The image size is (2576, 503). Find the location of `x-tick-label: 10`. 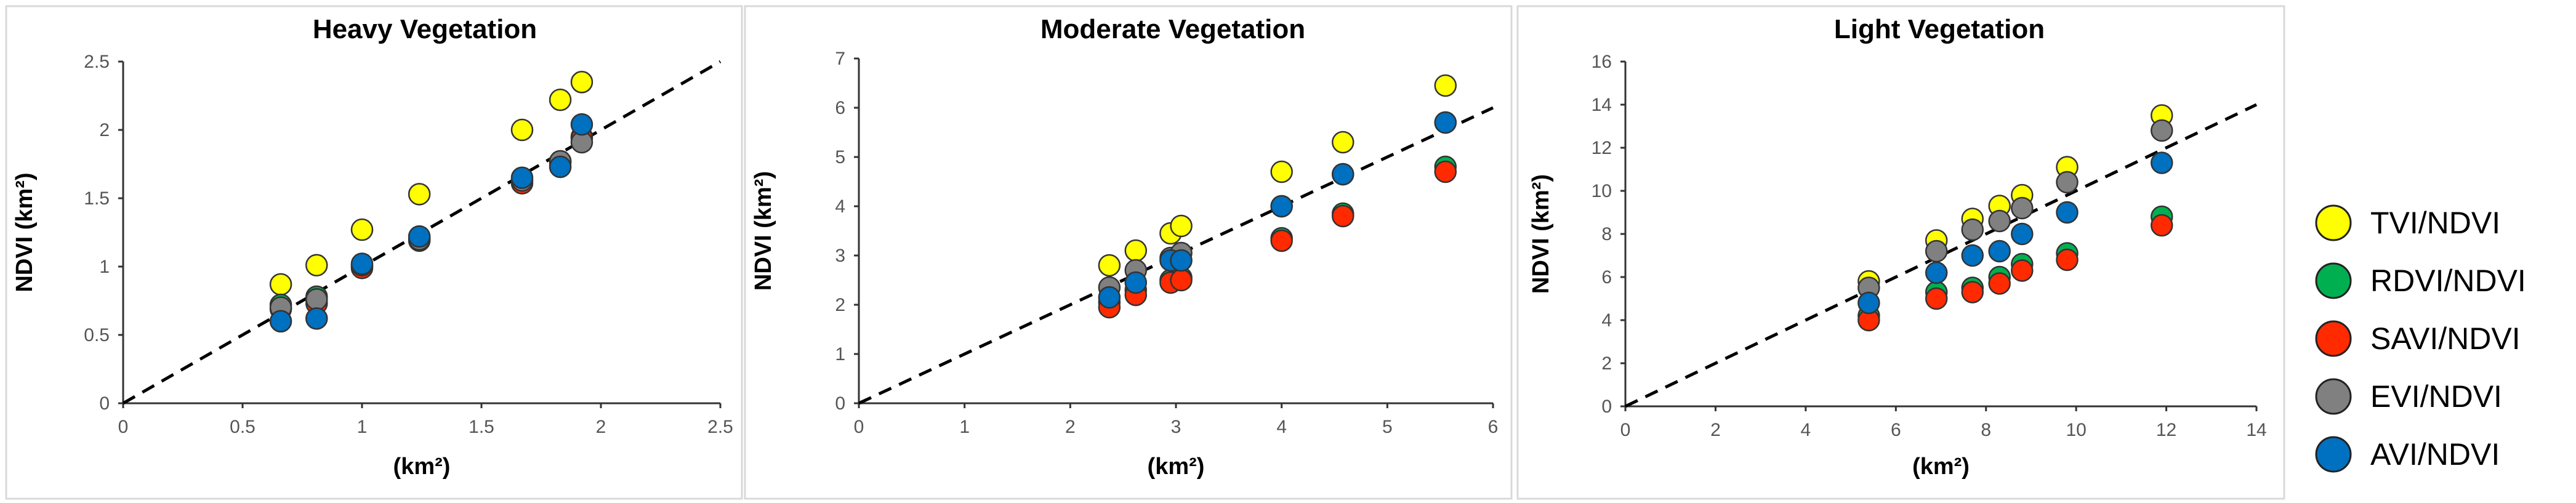

x-tick-label: 10 is located at coordinates (2076, 430).